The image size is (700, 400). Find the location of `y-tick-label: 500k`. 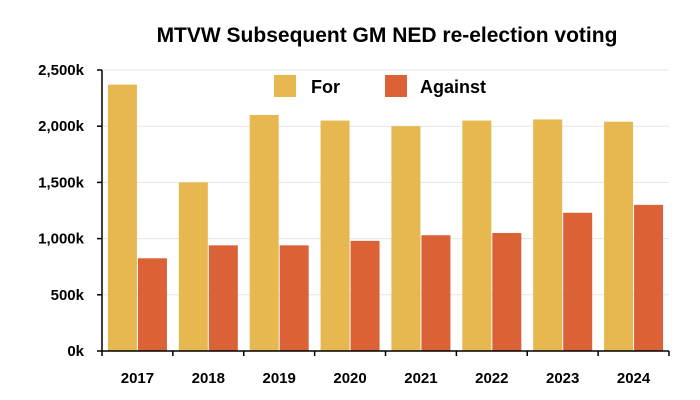

y-tick-label: 500k is located at coordinates (68, 295).